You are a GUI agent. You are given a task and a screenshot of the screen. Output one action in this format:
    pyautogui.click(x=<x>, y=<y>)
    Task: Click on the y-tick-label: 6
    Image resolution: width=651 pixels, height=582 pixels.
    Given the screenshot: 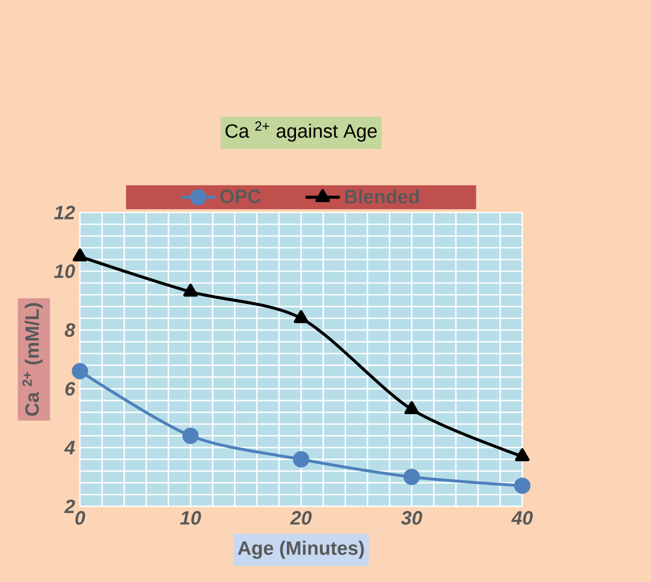 What is the action you would take?
    pyautogui.click(x=70, y=389)
    